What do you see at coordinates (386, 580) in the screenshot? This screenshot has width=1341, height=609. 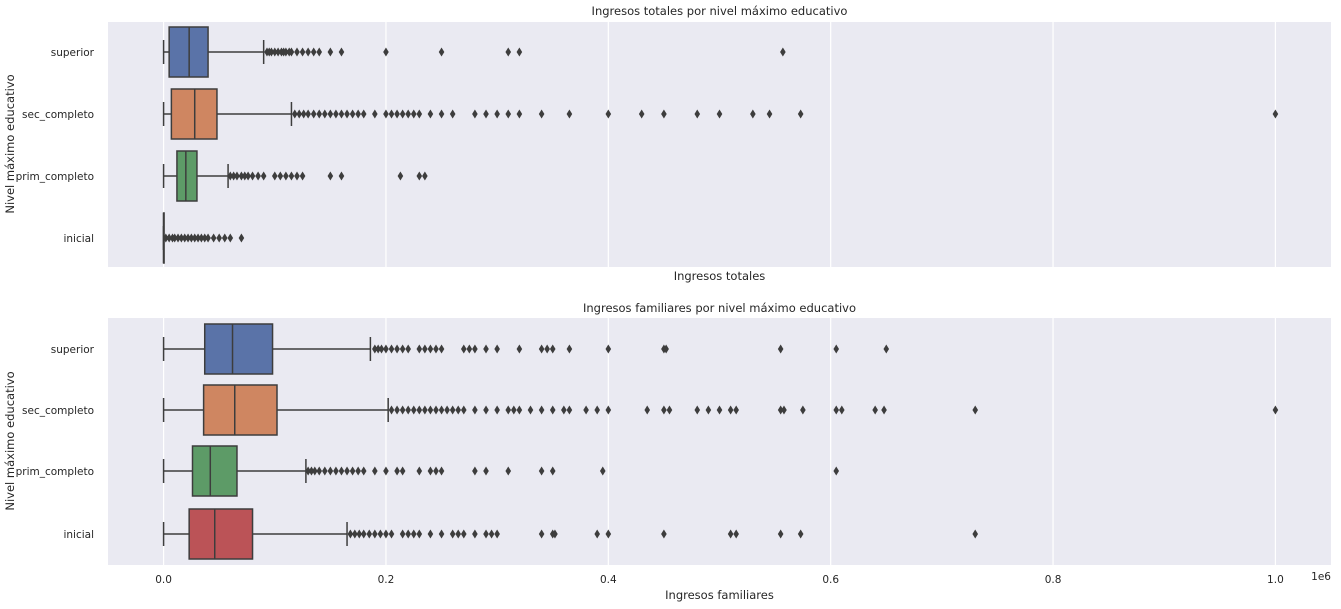 I see `x-tick-label: 0.2` at bounding box center [386, 580].